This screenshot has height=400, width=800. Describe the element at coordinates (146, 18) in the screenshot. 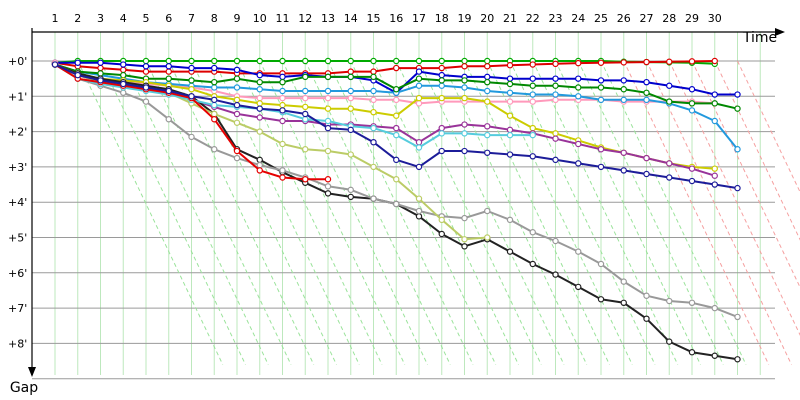

I see `x-tick-label: 5` at that location.